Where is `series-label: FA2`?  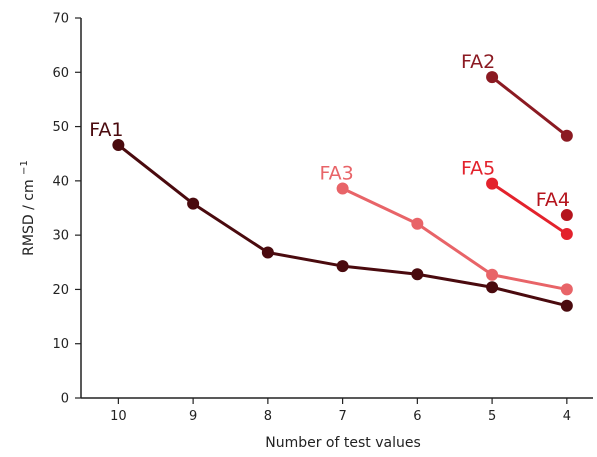
series-label: FA2 is located at coordinates (478, 62).